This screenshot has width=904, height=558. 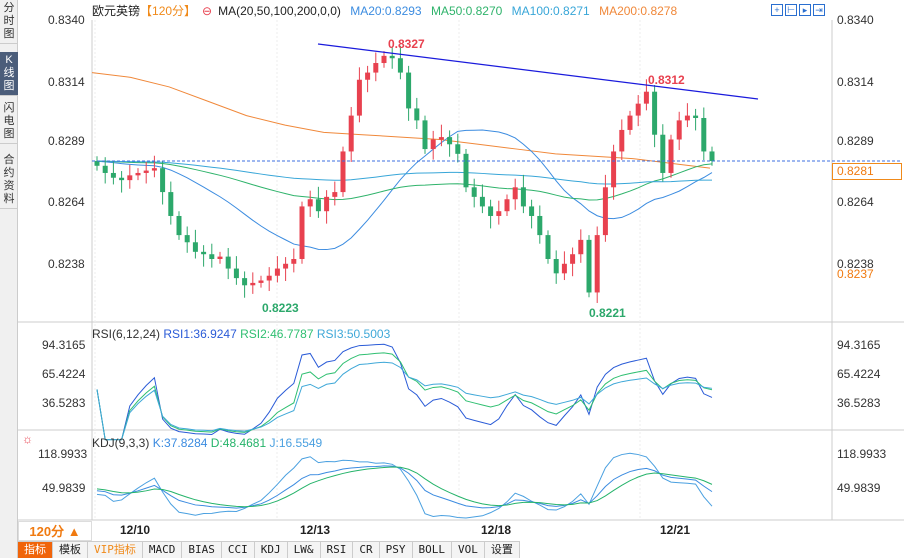 What do you see at coordinates (777, 10) in the screenshot?
I see `crosshair-icon: +` at bounding box center [777, 10].